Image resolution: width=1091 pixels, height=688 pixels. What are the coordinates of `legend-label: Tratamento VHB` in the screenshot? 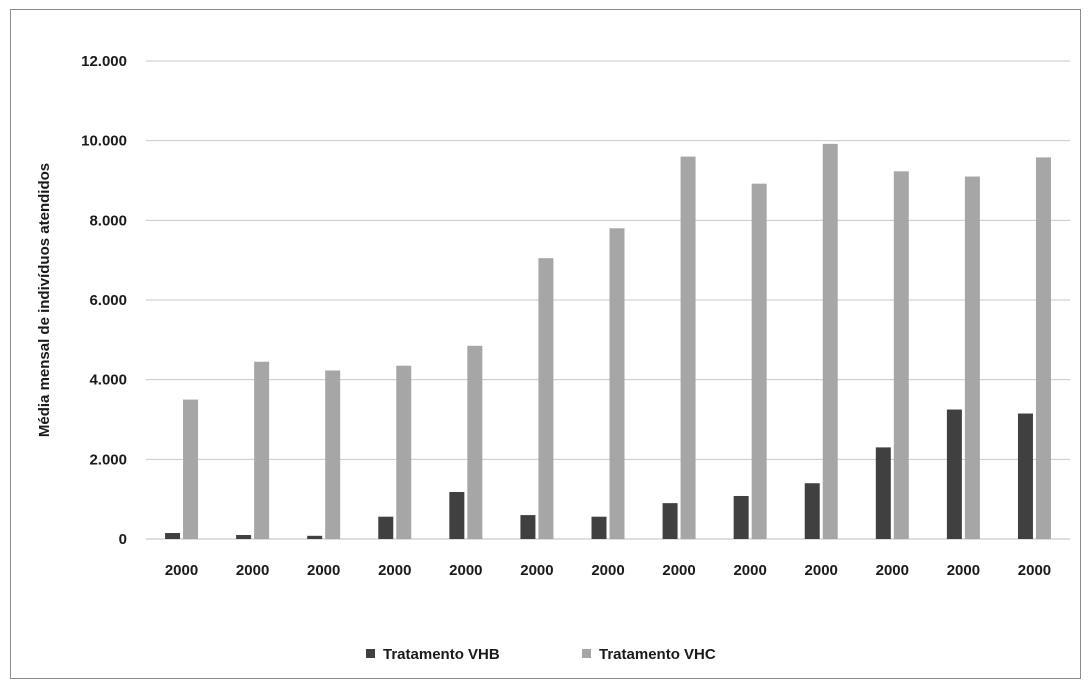 It's located at (441, 654).